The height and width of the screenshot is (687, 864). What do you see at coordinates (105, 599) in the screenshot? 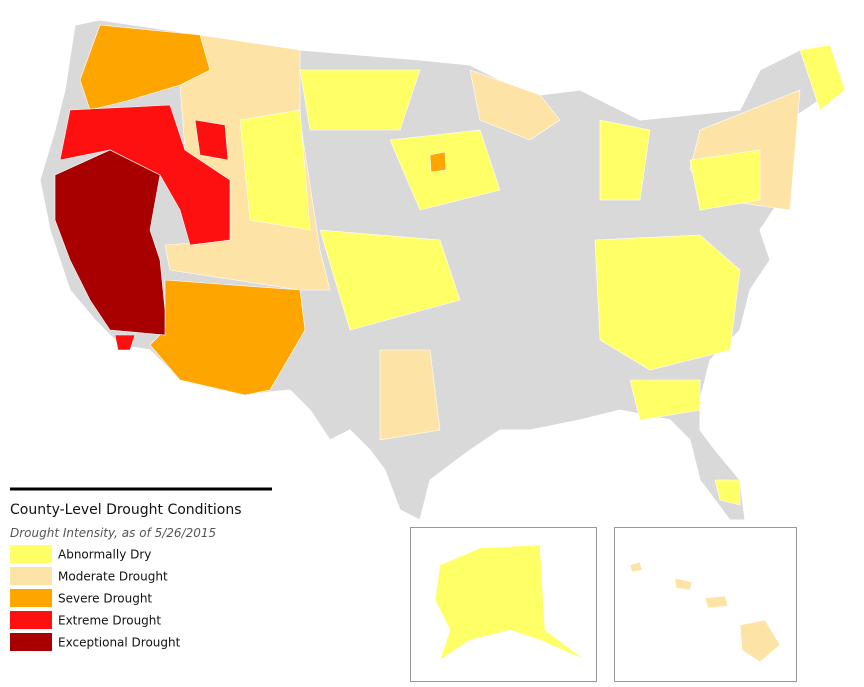
I see `legend-label: Severe Drought` at bounding box center [105, 599].